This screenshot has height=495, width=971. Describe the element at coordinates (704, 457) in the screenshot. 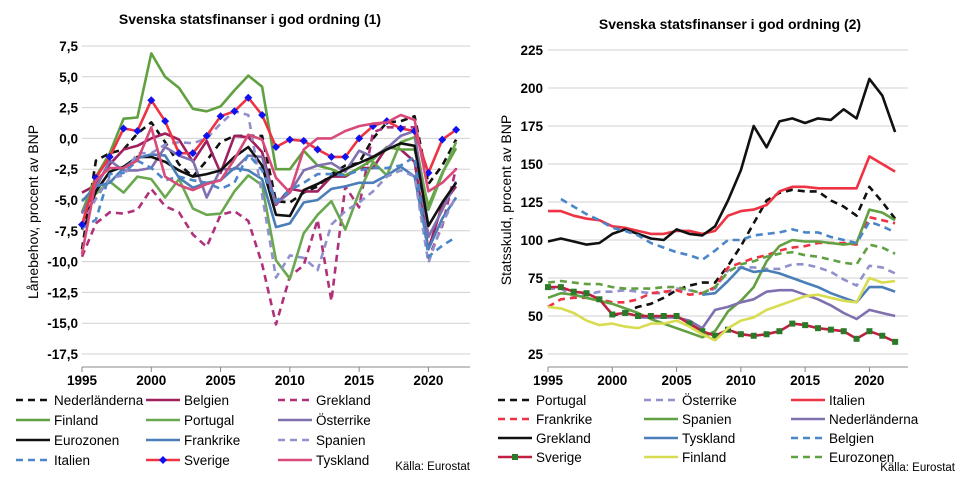

I see `legend-label: Finland` at that location.